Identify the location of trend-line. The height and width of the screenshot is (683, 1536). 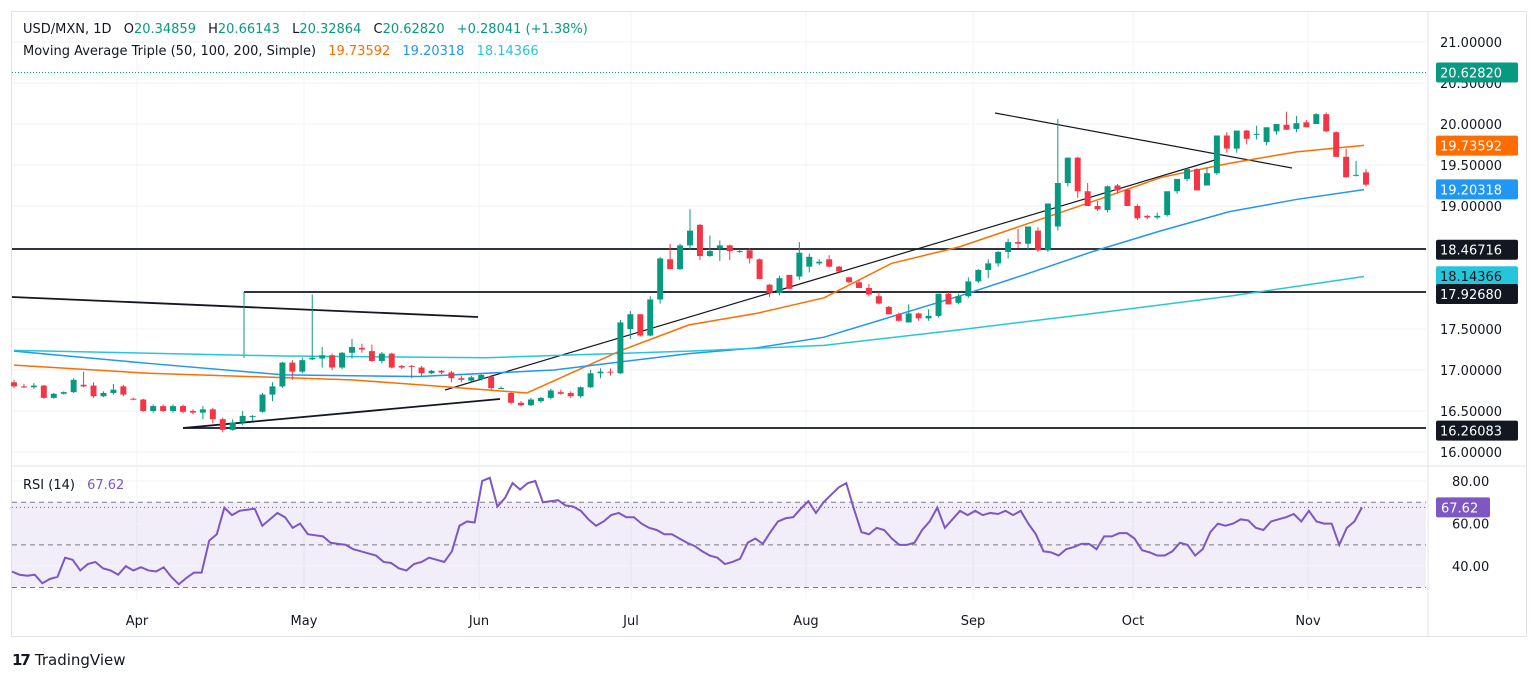
(1143, 140).